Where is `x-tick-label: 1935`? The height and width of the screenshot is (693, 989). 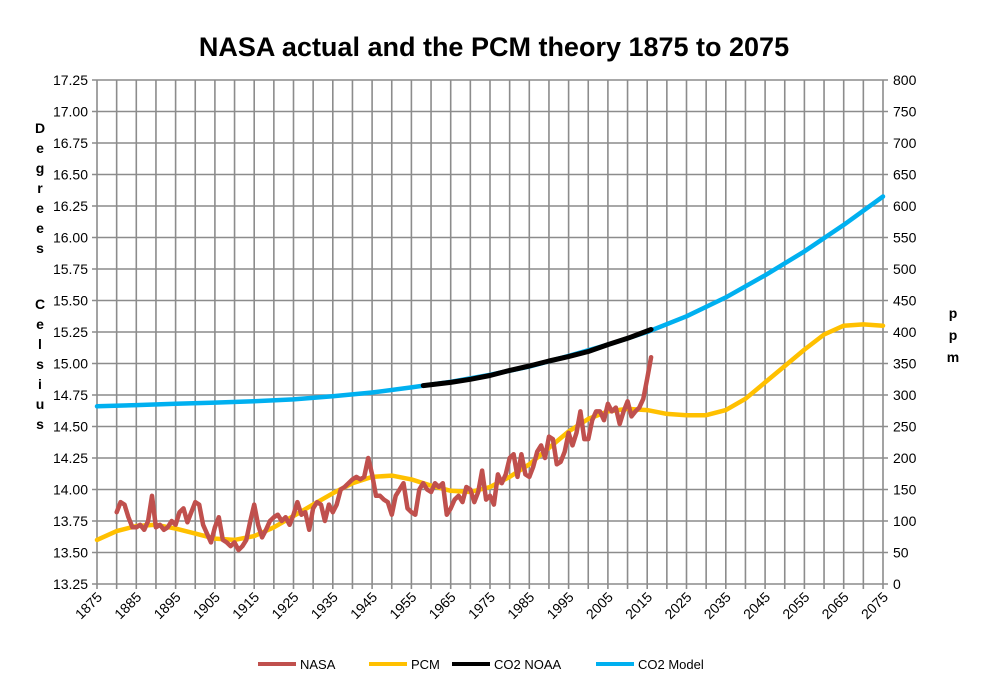 x-tick-label: 1935 is located at coordinates (324, 605).